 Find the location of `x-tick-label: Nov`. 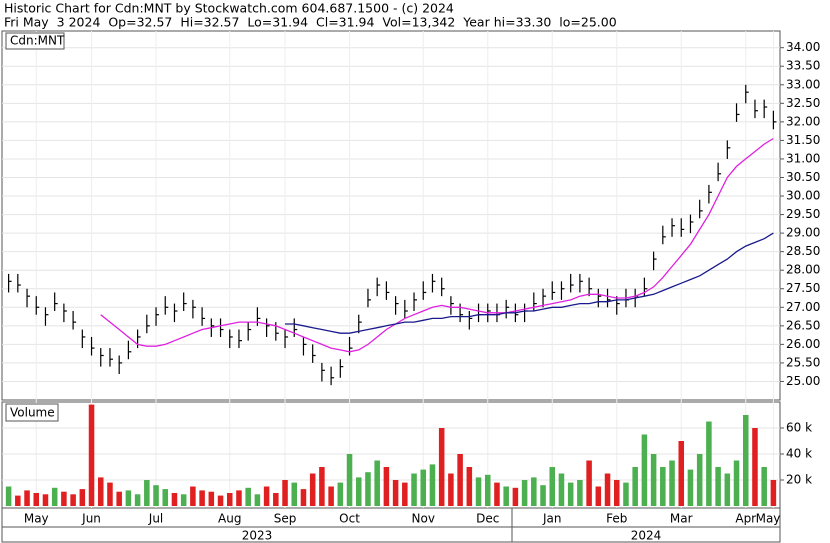

x-tick-label: Nov is located at coordinates (423, 519).